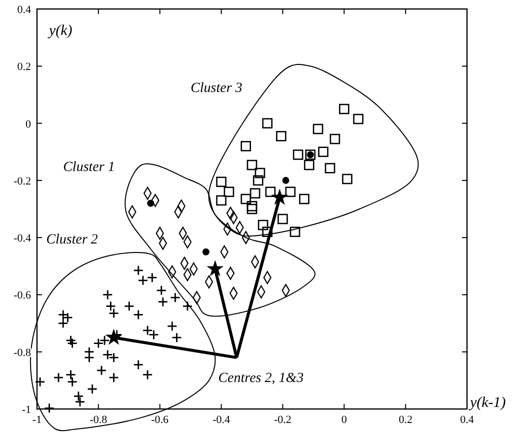 Image resolution: width=528 pixels, height=436 pixels. I want to click on y-tick-label: -0.2, so click(22, 181).